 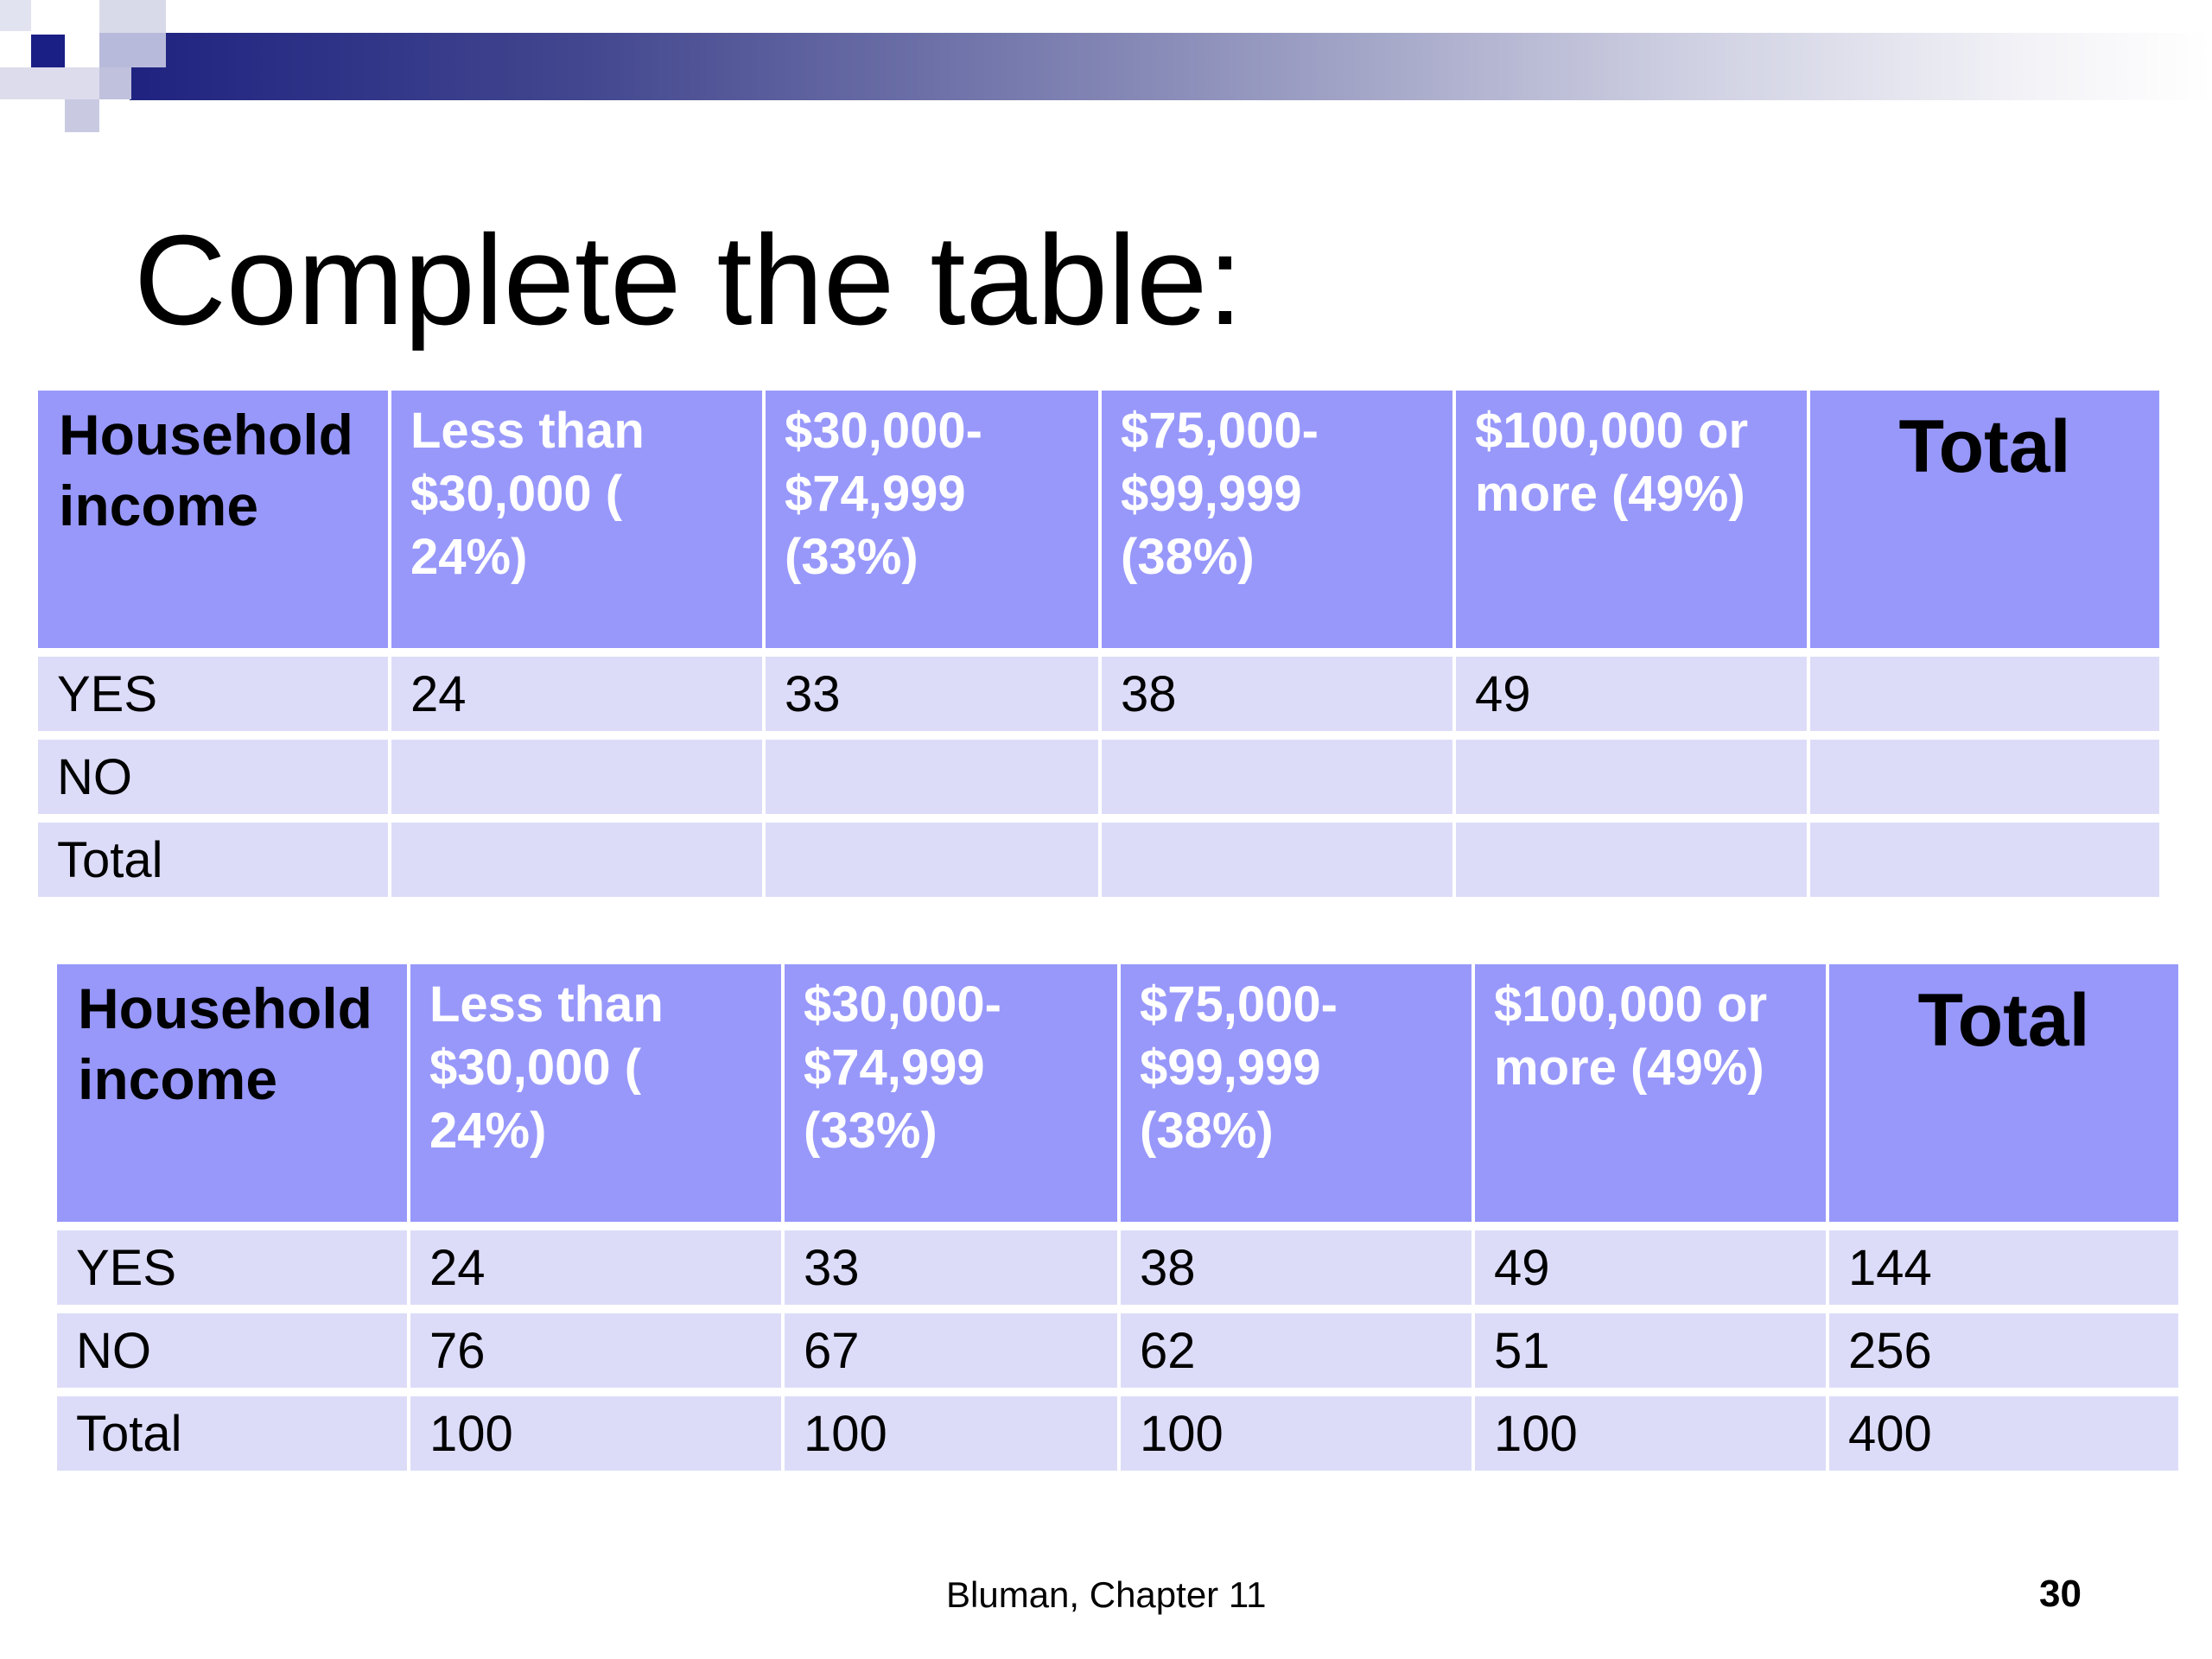 I want to click on slide-footer-source: Bluman, Chapter 11, so click(x=1106, y=1594).